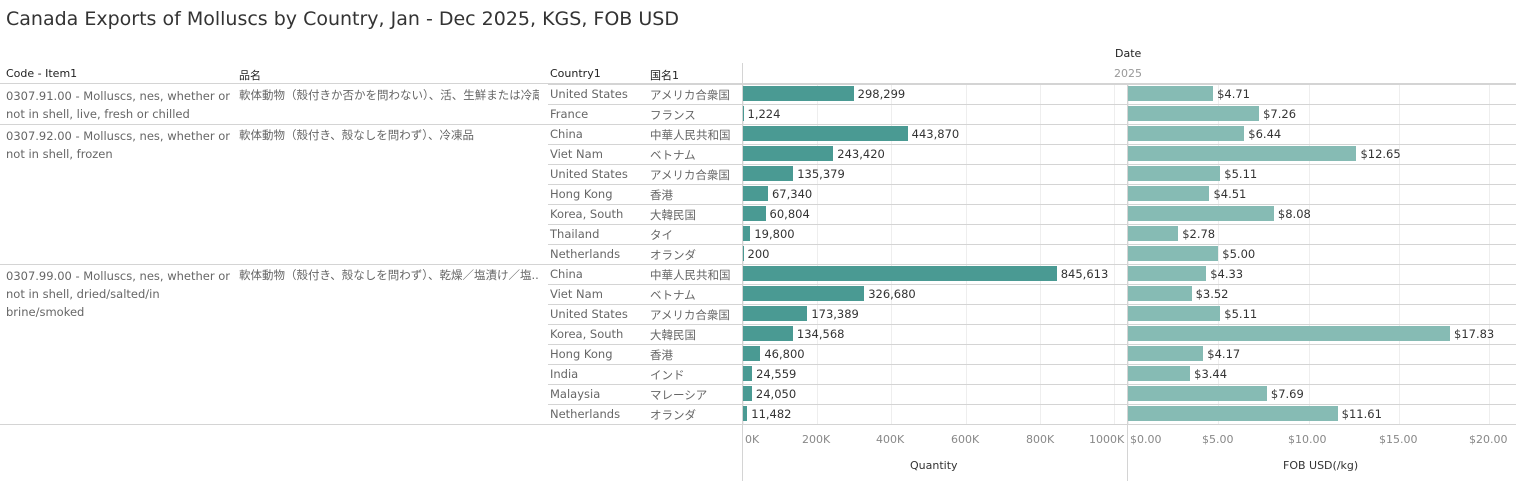 Image resolution: width=1516 pixels, height=481 pixels. What do you see at coordinates (1040, 439) in the screenshot?
I see `quantity-tick: 800K` at bounding box center [1040, 439].